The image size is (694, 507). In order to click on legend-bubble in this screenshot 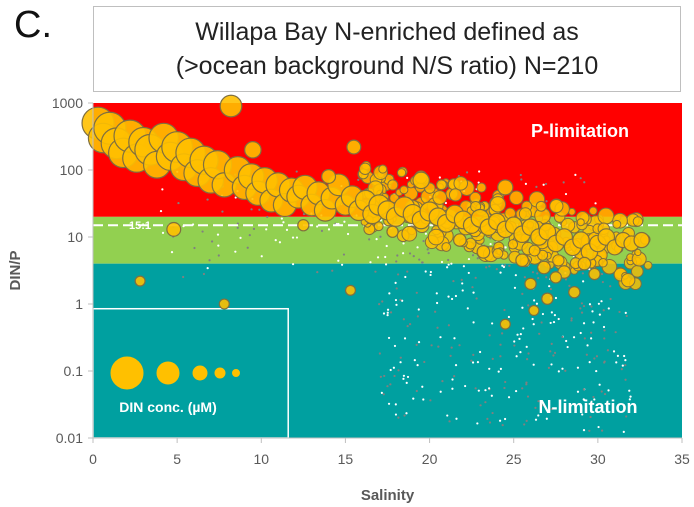, I will do `click(200, 373)`.